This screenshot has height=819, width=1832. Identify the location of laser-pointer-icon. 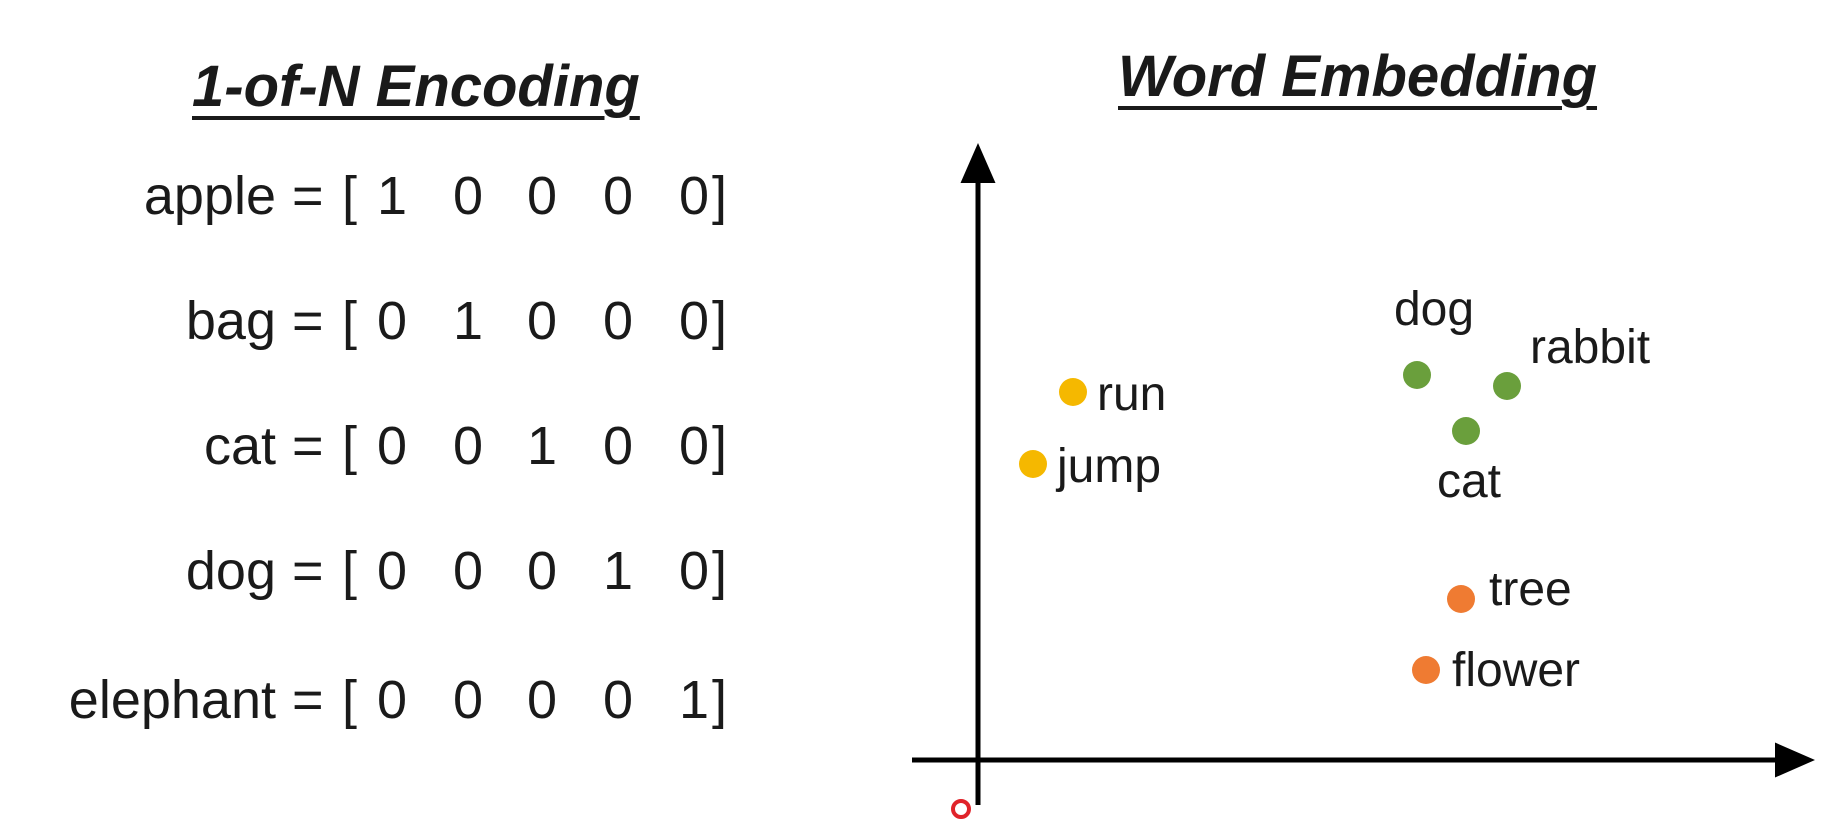
(961, 809).